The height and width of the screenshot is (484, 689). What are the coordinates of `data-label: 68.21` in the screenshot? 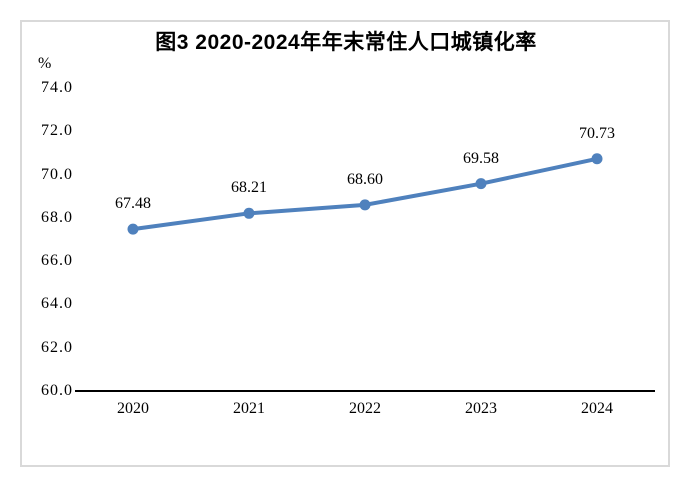 It's located at (249, 188).